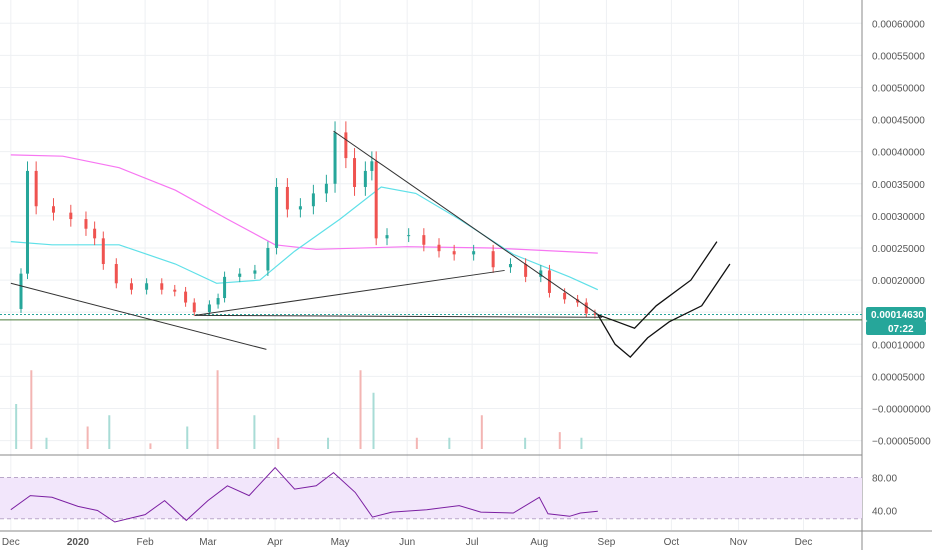 The height and width of the screenshot is (555, 932). What do you see at coordinates (898, 281) in the screenshot?
I see `price-tick-label: 0.00020000` at bounding box center [898, 281].